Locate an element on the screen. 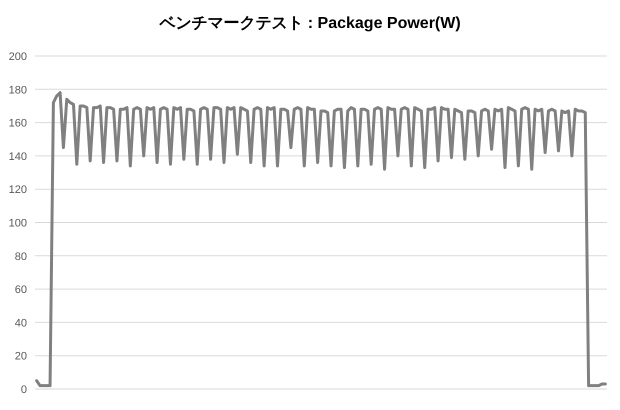  y-tick-label: 180 is located at coordinates (17, 90).